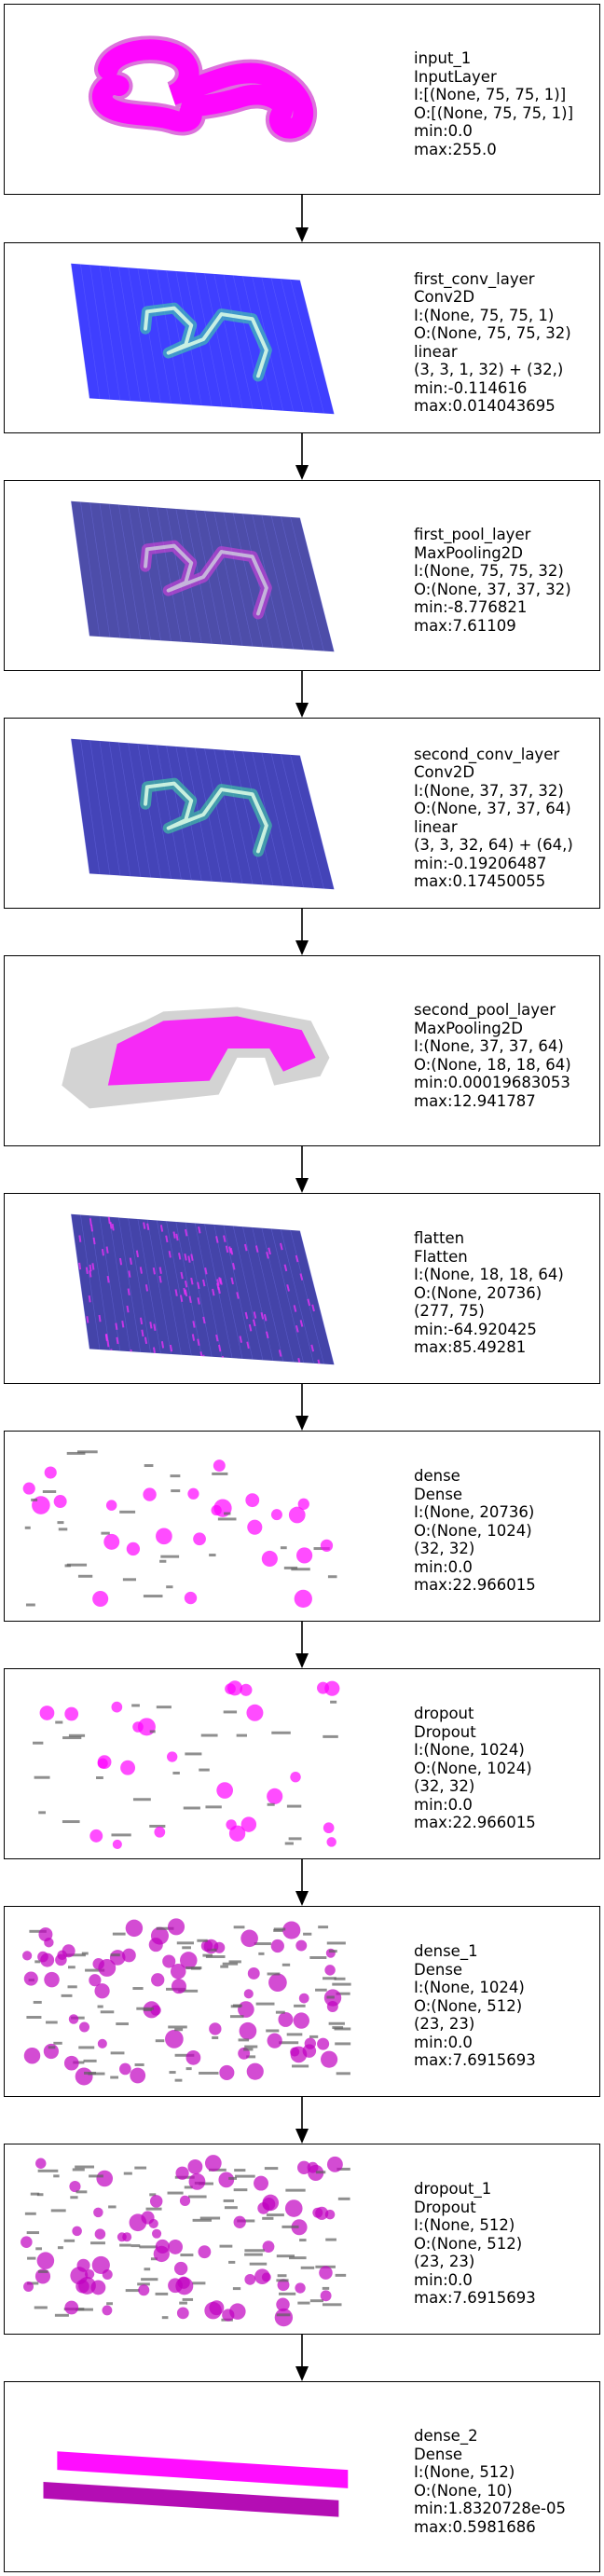 This screenshot has width=604, height=2576. Describe the element at coordinates (302, 1169) in the screenshot. I see `flow-arrow` at that location.